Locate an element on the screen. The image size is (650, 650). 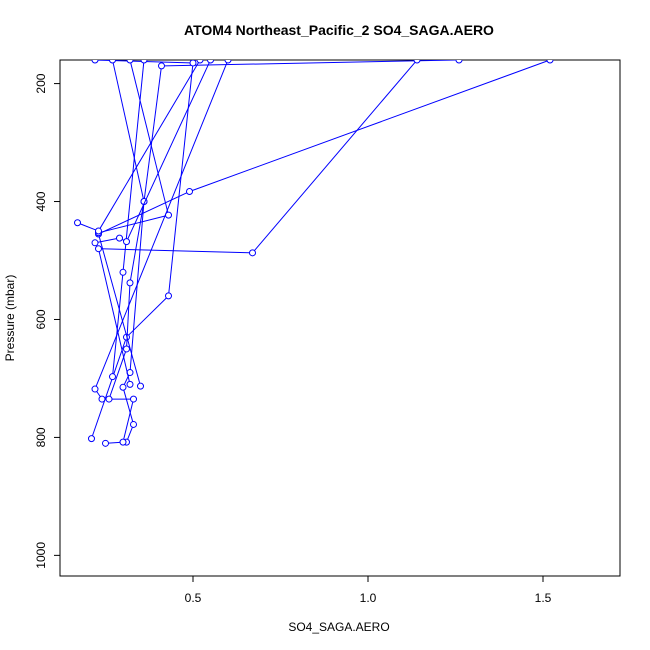
x-tick-label: 0.5 is located at coordinates (193, 598).